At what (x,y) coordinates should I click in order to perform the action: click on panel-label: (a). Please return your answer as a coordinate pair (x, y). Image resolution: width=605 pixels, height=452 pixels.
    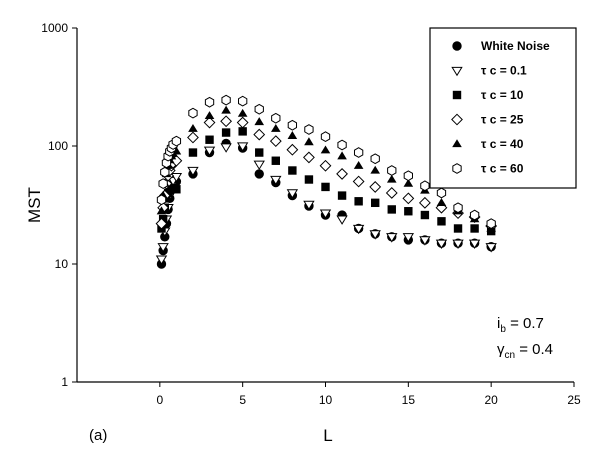
    Looking at the image, I should click on (98, 435).